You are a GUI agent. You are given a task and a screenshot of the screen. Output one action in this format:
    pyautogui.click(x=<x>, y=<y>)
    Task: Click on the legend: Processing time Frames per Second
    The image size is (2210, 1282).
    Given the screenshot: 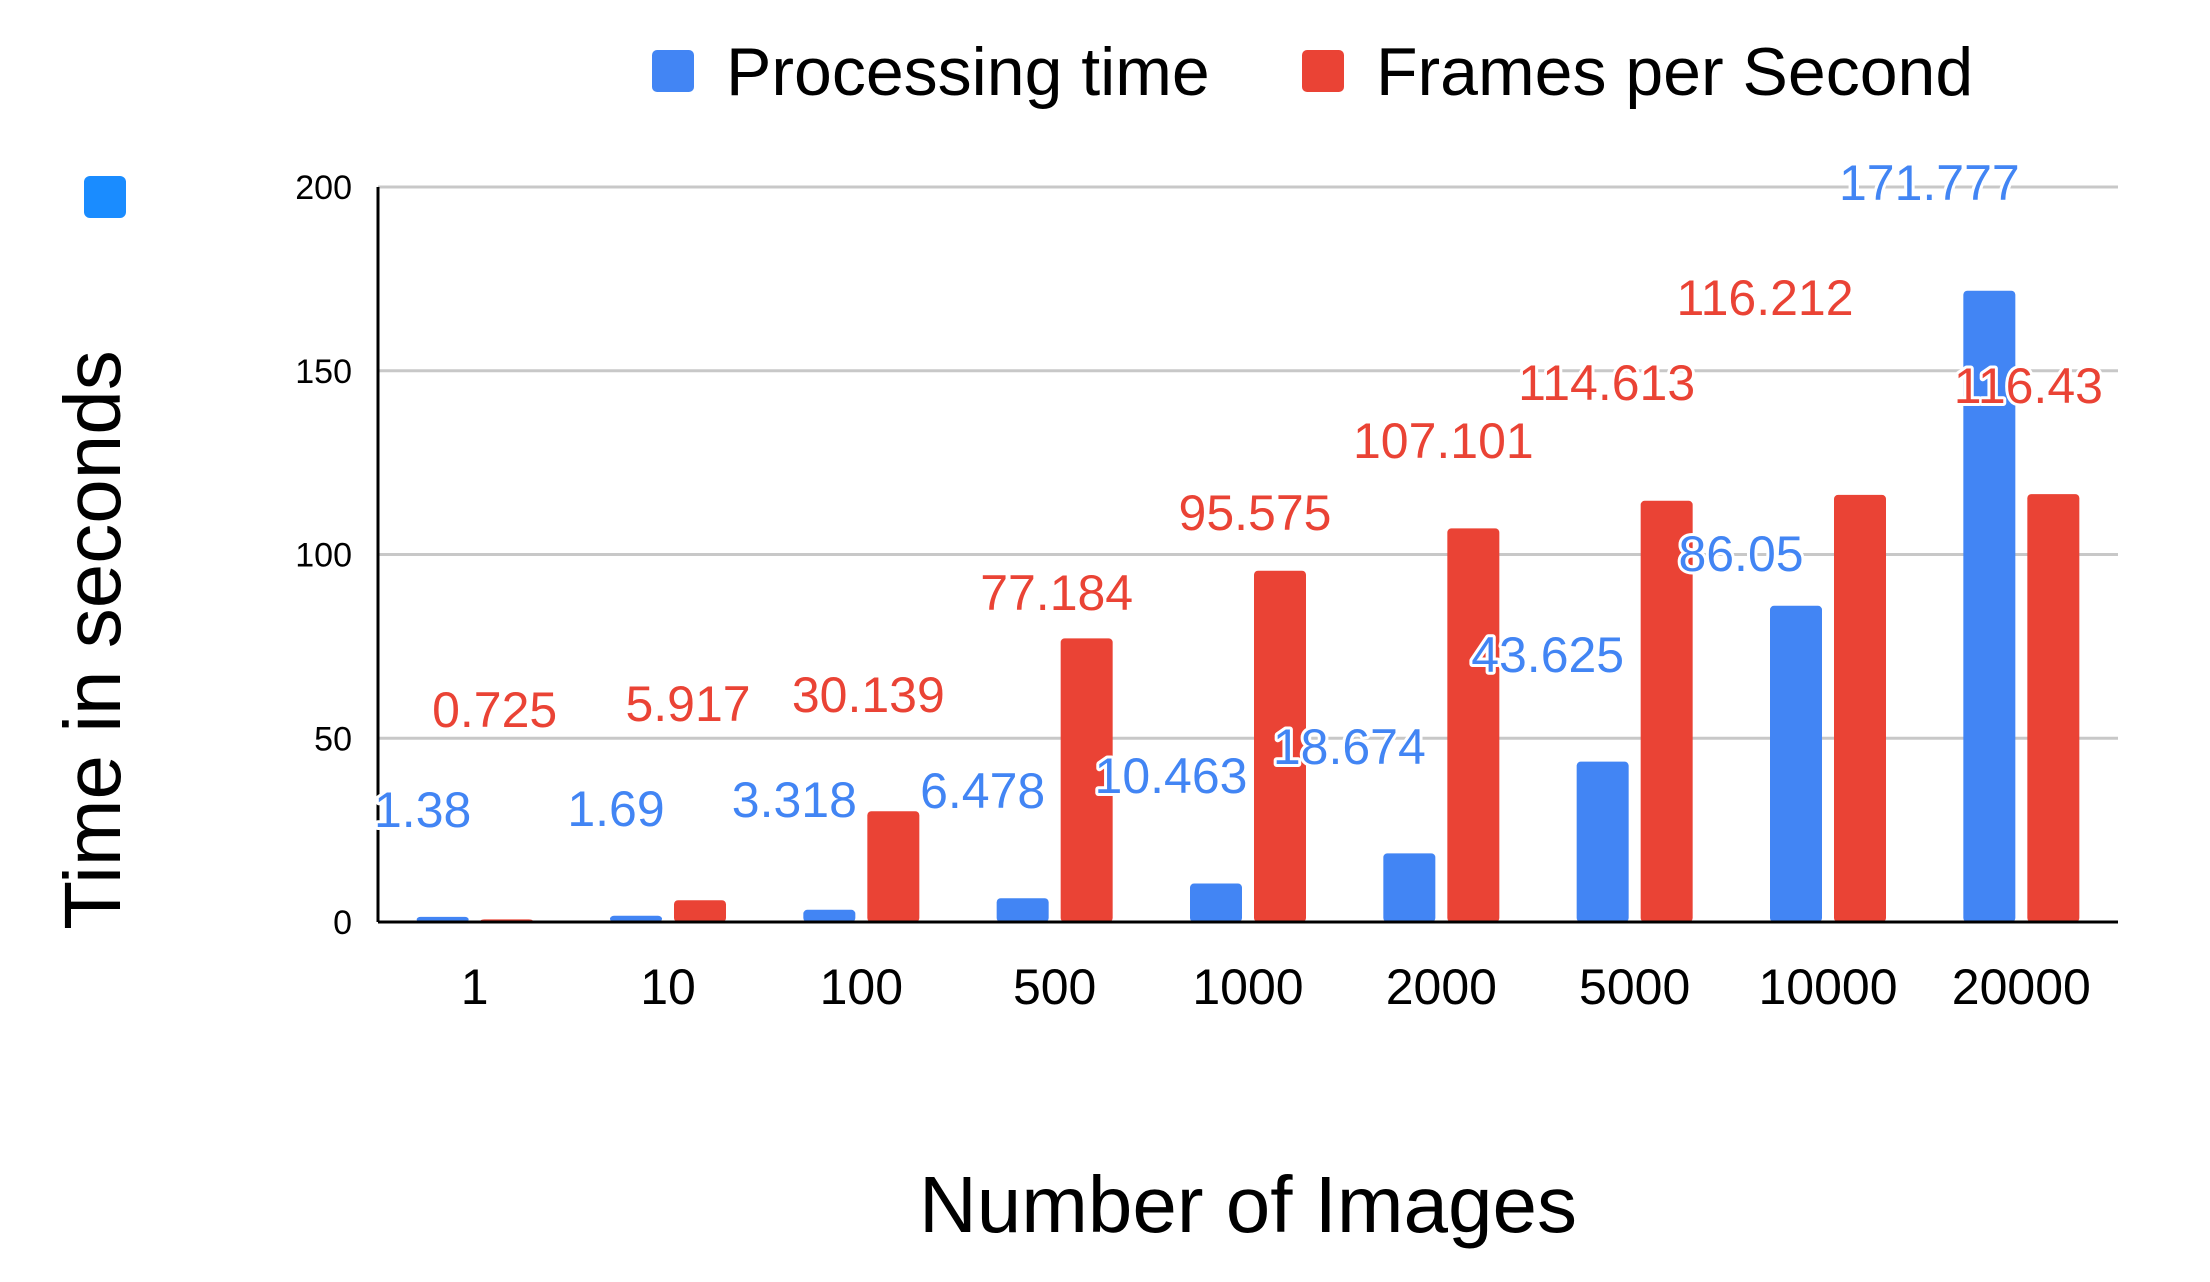 What is the action you would take?
    pyautogui.click(x=1312, y=72)
    